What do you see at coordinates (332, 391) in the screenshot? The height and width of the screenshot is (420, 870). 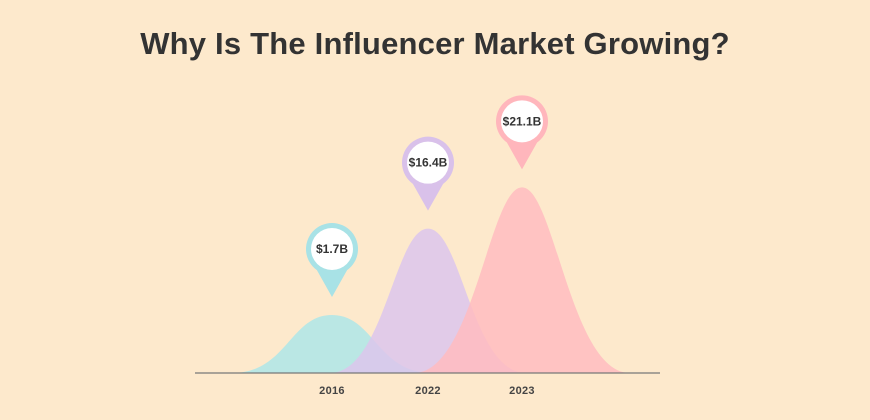 I see `x-tick-label-2016: 2016` at bounding box center [332, 391].